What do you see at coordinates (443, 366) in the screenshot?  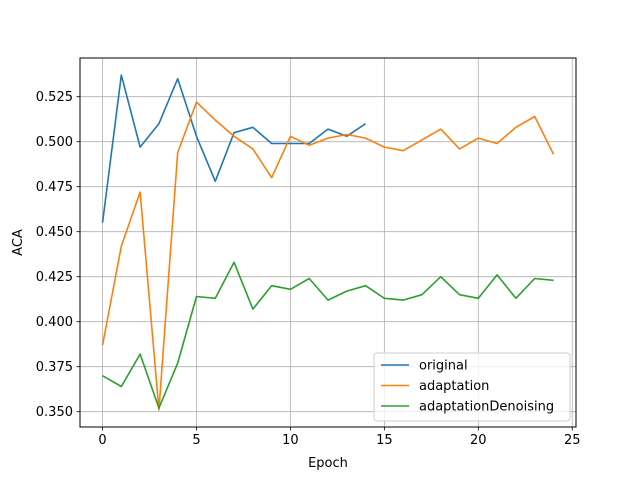 I see `legend-label: original` at bounding box center [443, 366].